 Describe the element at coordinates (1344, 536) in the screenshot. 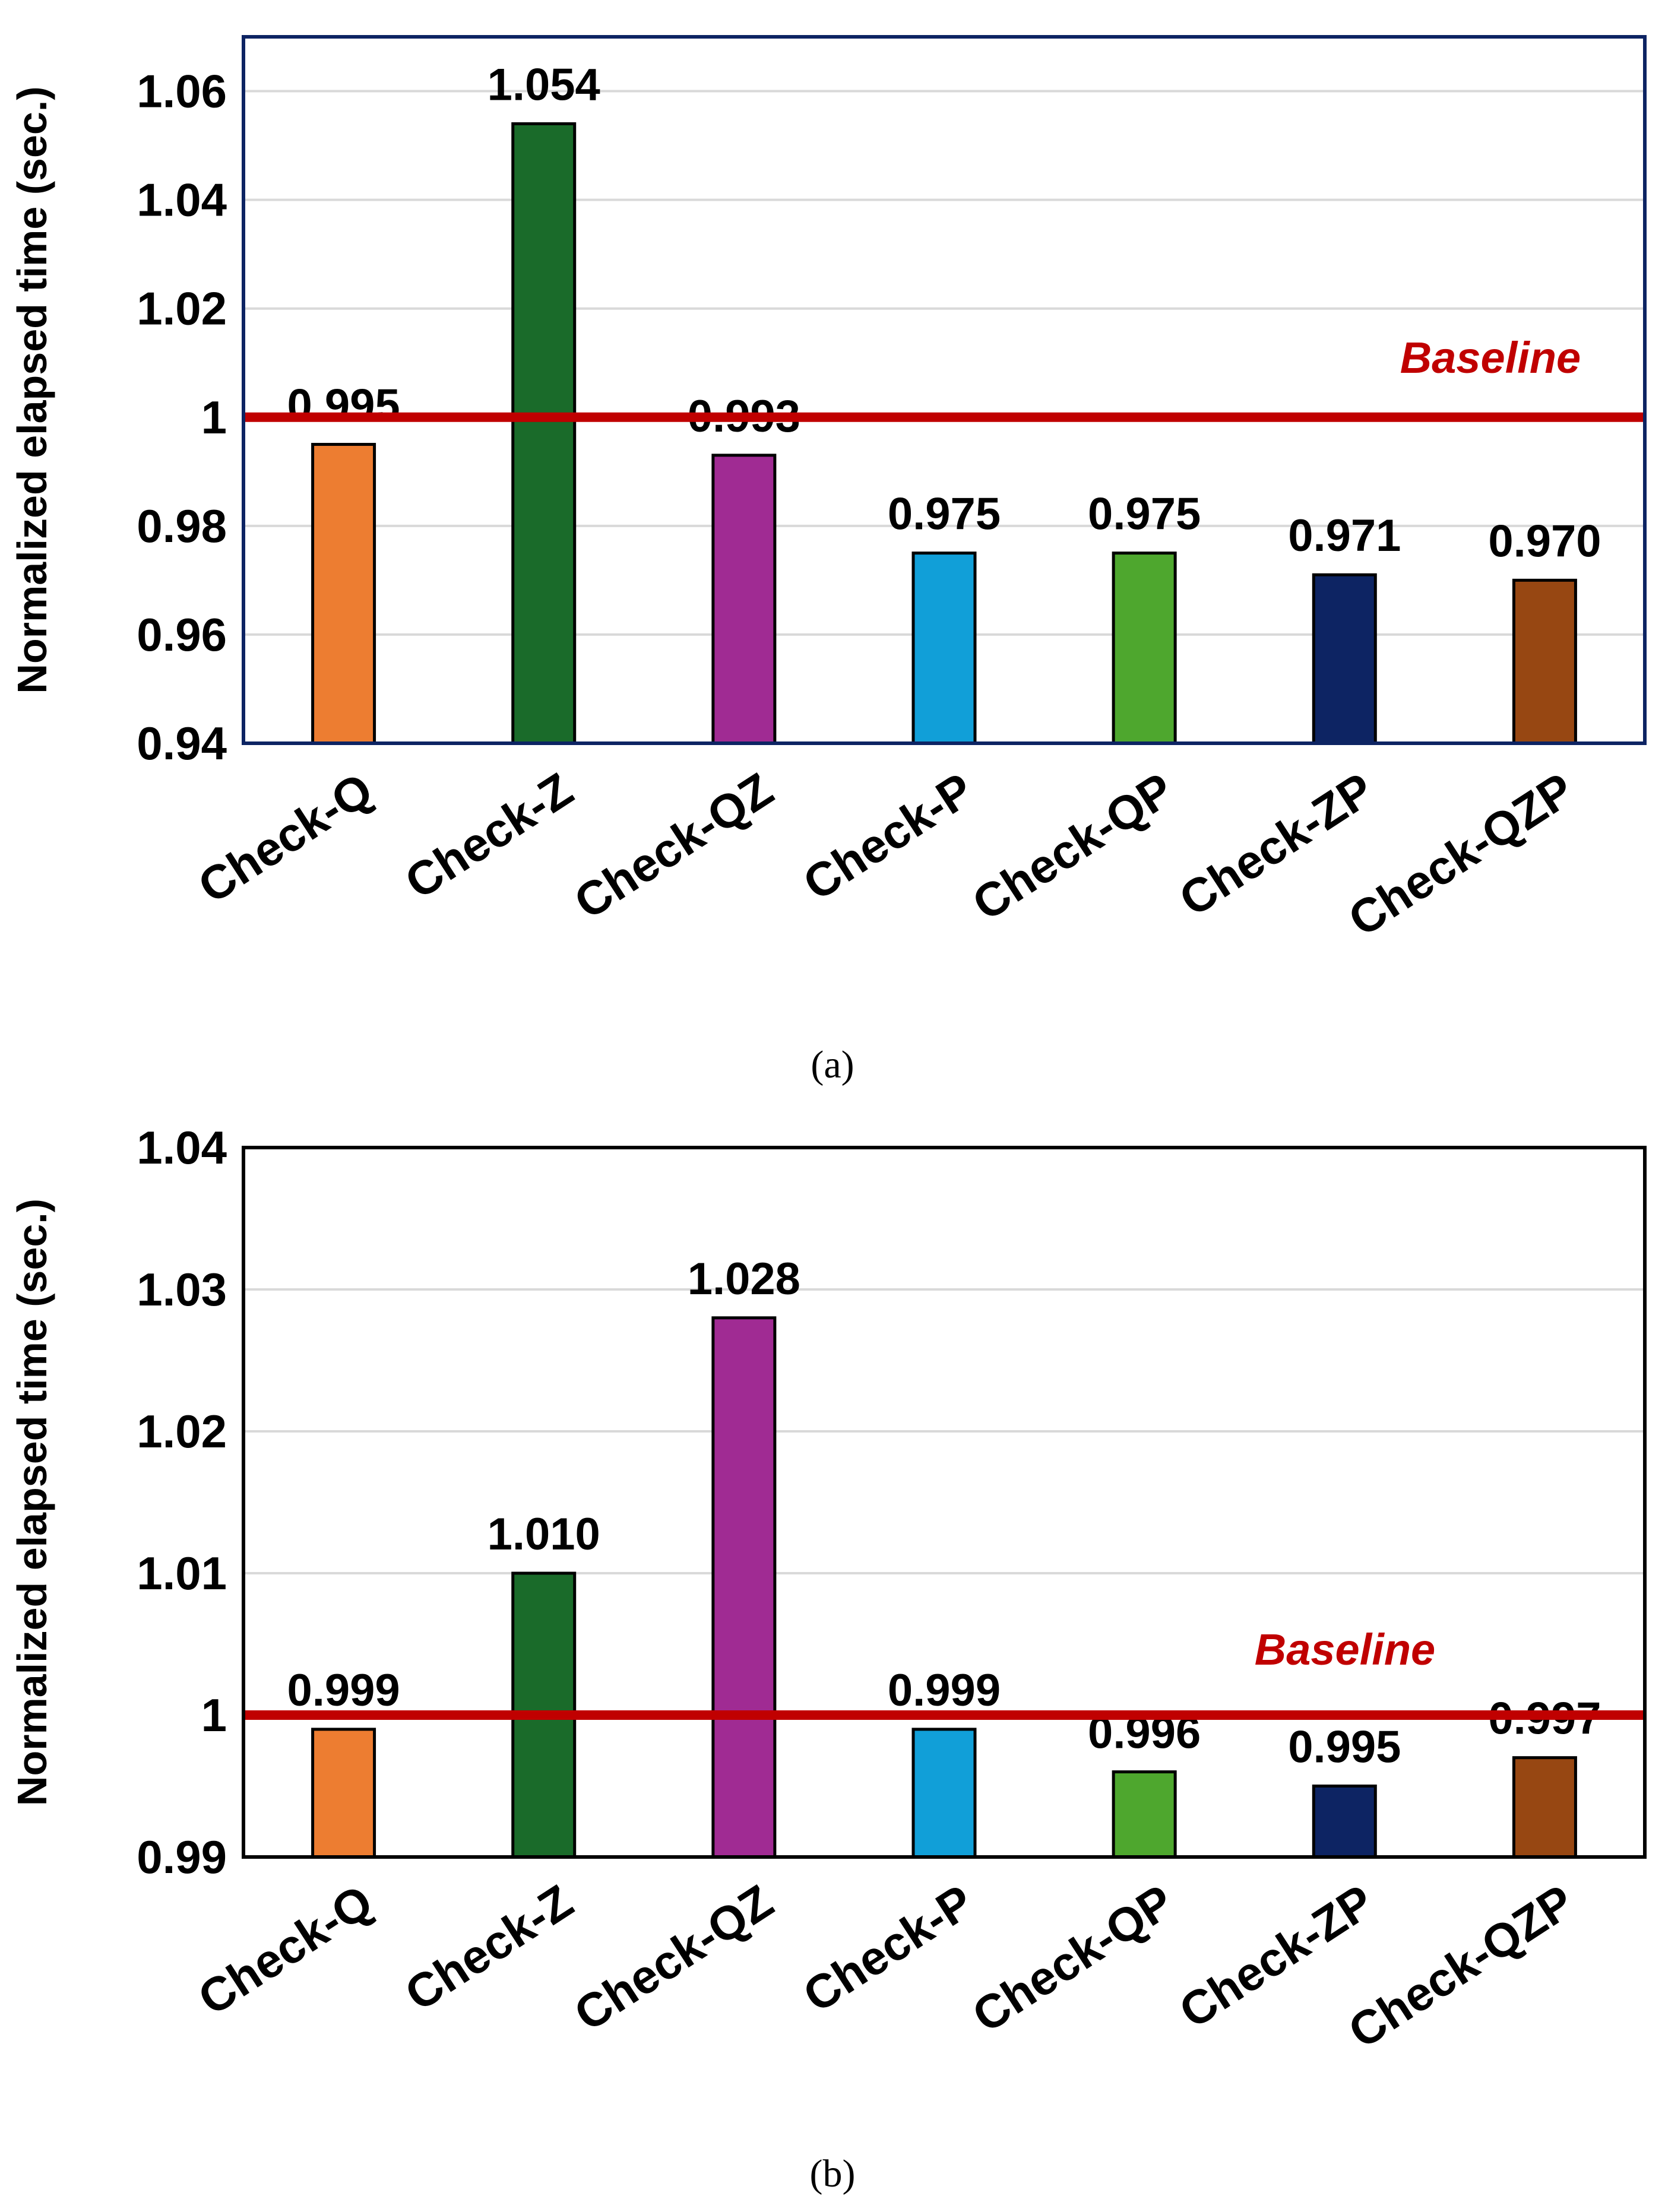

I see `data-label: 0.971` at that location.